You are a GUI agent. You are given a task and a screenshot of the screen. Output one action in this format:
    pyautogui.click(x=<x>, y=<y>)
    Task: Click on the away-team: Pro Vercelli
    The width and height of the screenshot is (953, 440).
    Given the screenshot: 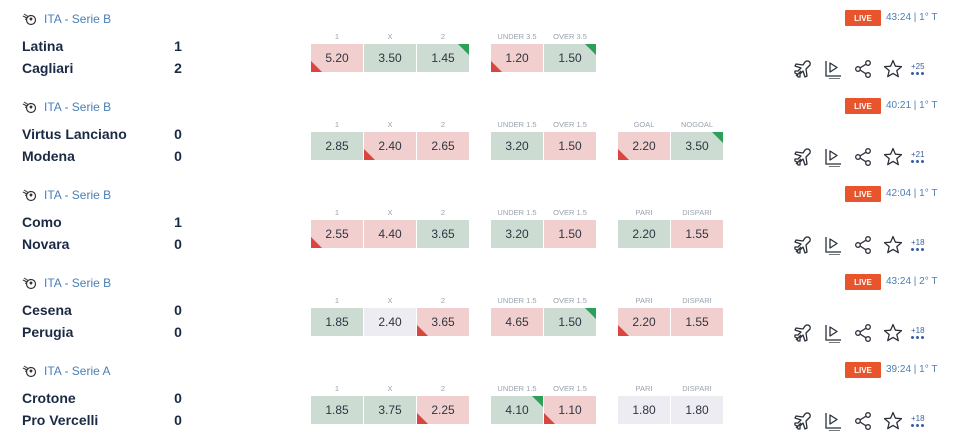 What is the action you would take?
    pyautogui.click(x=60, y=420)
    